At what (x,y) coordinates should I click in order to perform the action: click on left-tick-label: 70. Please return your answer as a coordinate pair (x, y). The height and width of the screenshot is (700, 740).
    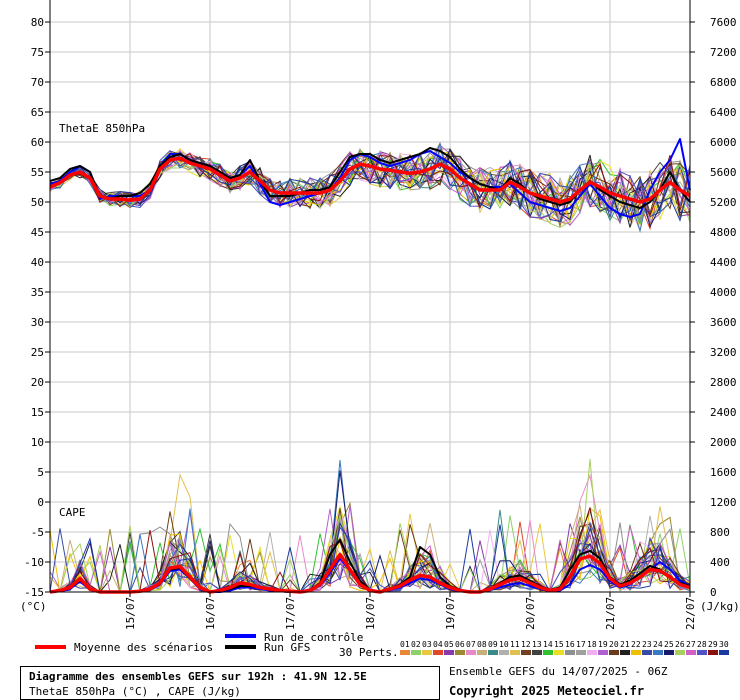
    Looking at the image, I should click on (37, 82).